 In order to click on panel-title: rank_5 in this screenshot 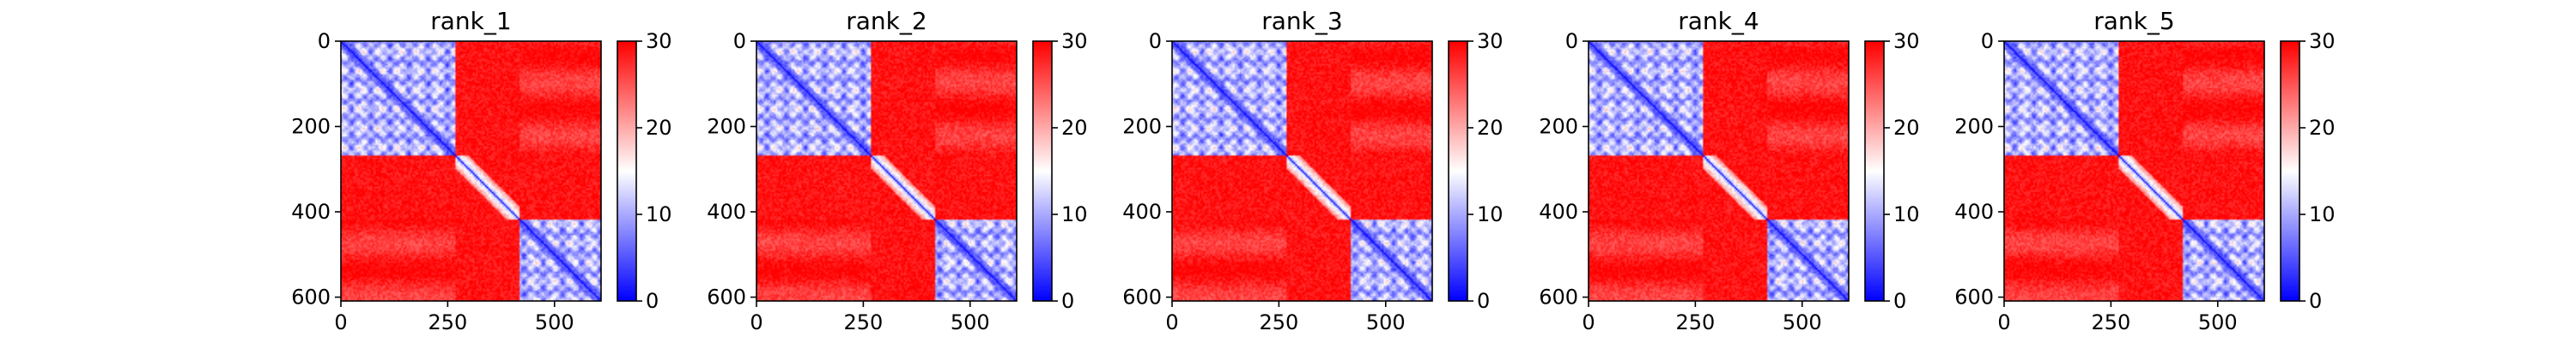, I will do `click(2134, 21)`.